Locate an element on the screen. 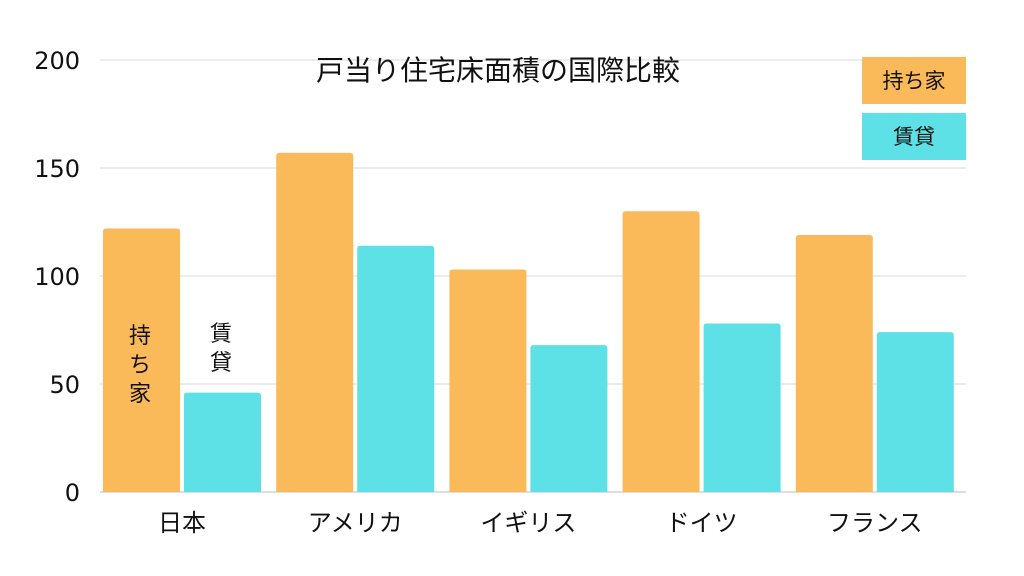 Image resolution: width=1024 pixels, height=576 pixels. legend-label-rental: 賃貸 is located at coordinates (914, 137).